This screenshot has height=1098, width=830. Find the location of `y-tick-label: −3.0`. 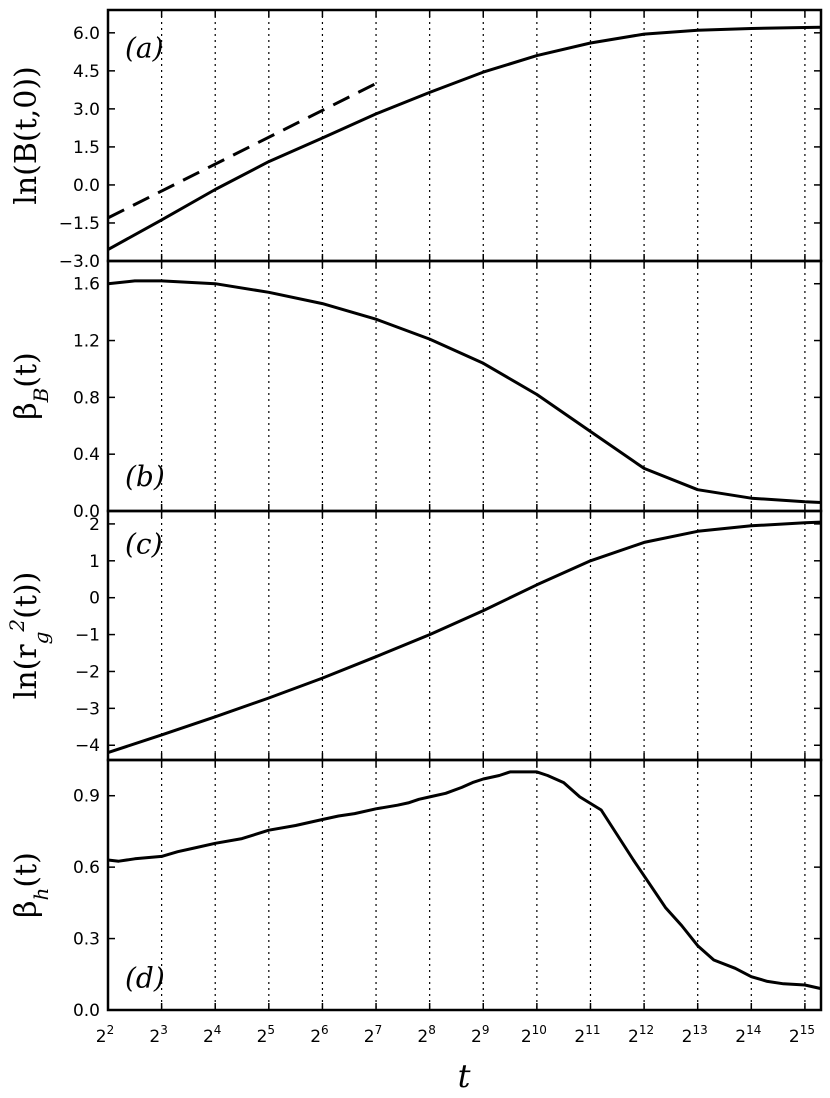

y-tick-label: −3.0 is located at coordinates (79, 262).